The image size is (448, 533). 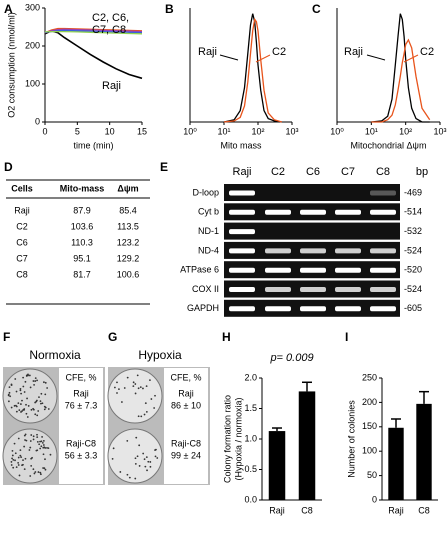 What do you see at coordinates (81, 393) in the screenshot?
I see `row-label: Raji` at bounding box center [81, 393].